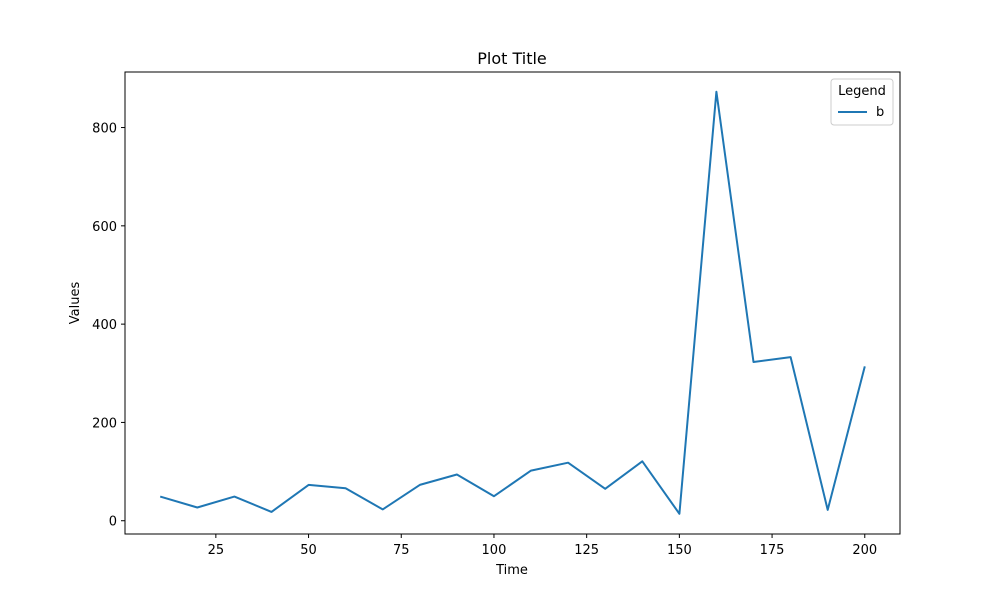 Image resolution: width=1000 pixels, height=600 pixels. I want to click on legend-box, so click(862, 102).